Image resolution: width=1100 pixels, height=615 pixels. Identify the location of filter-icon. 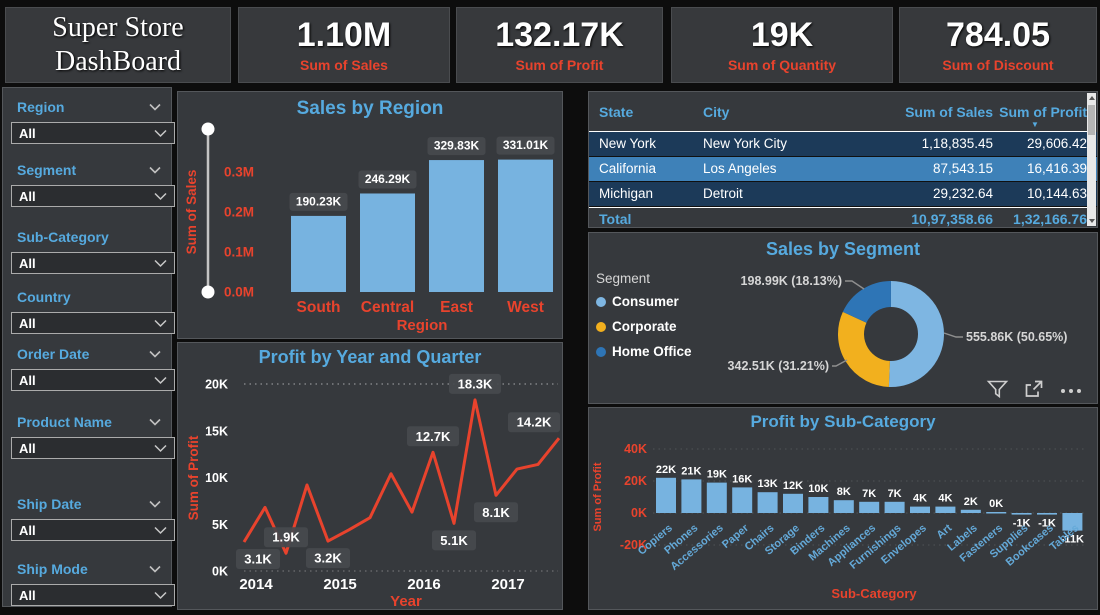
(997, 389).